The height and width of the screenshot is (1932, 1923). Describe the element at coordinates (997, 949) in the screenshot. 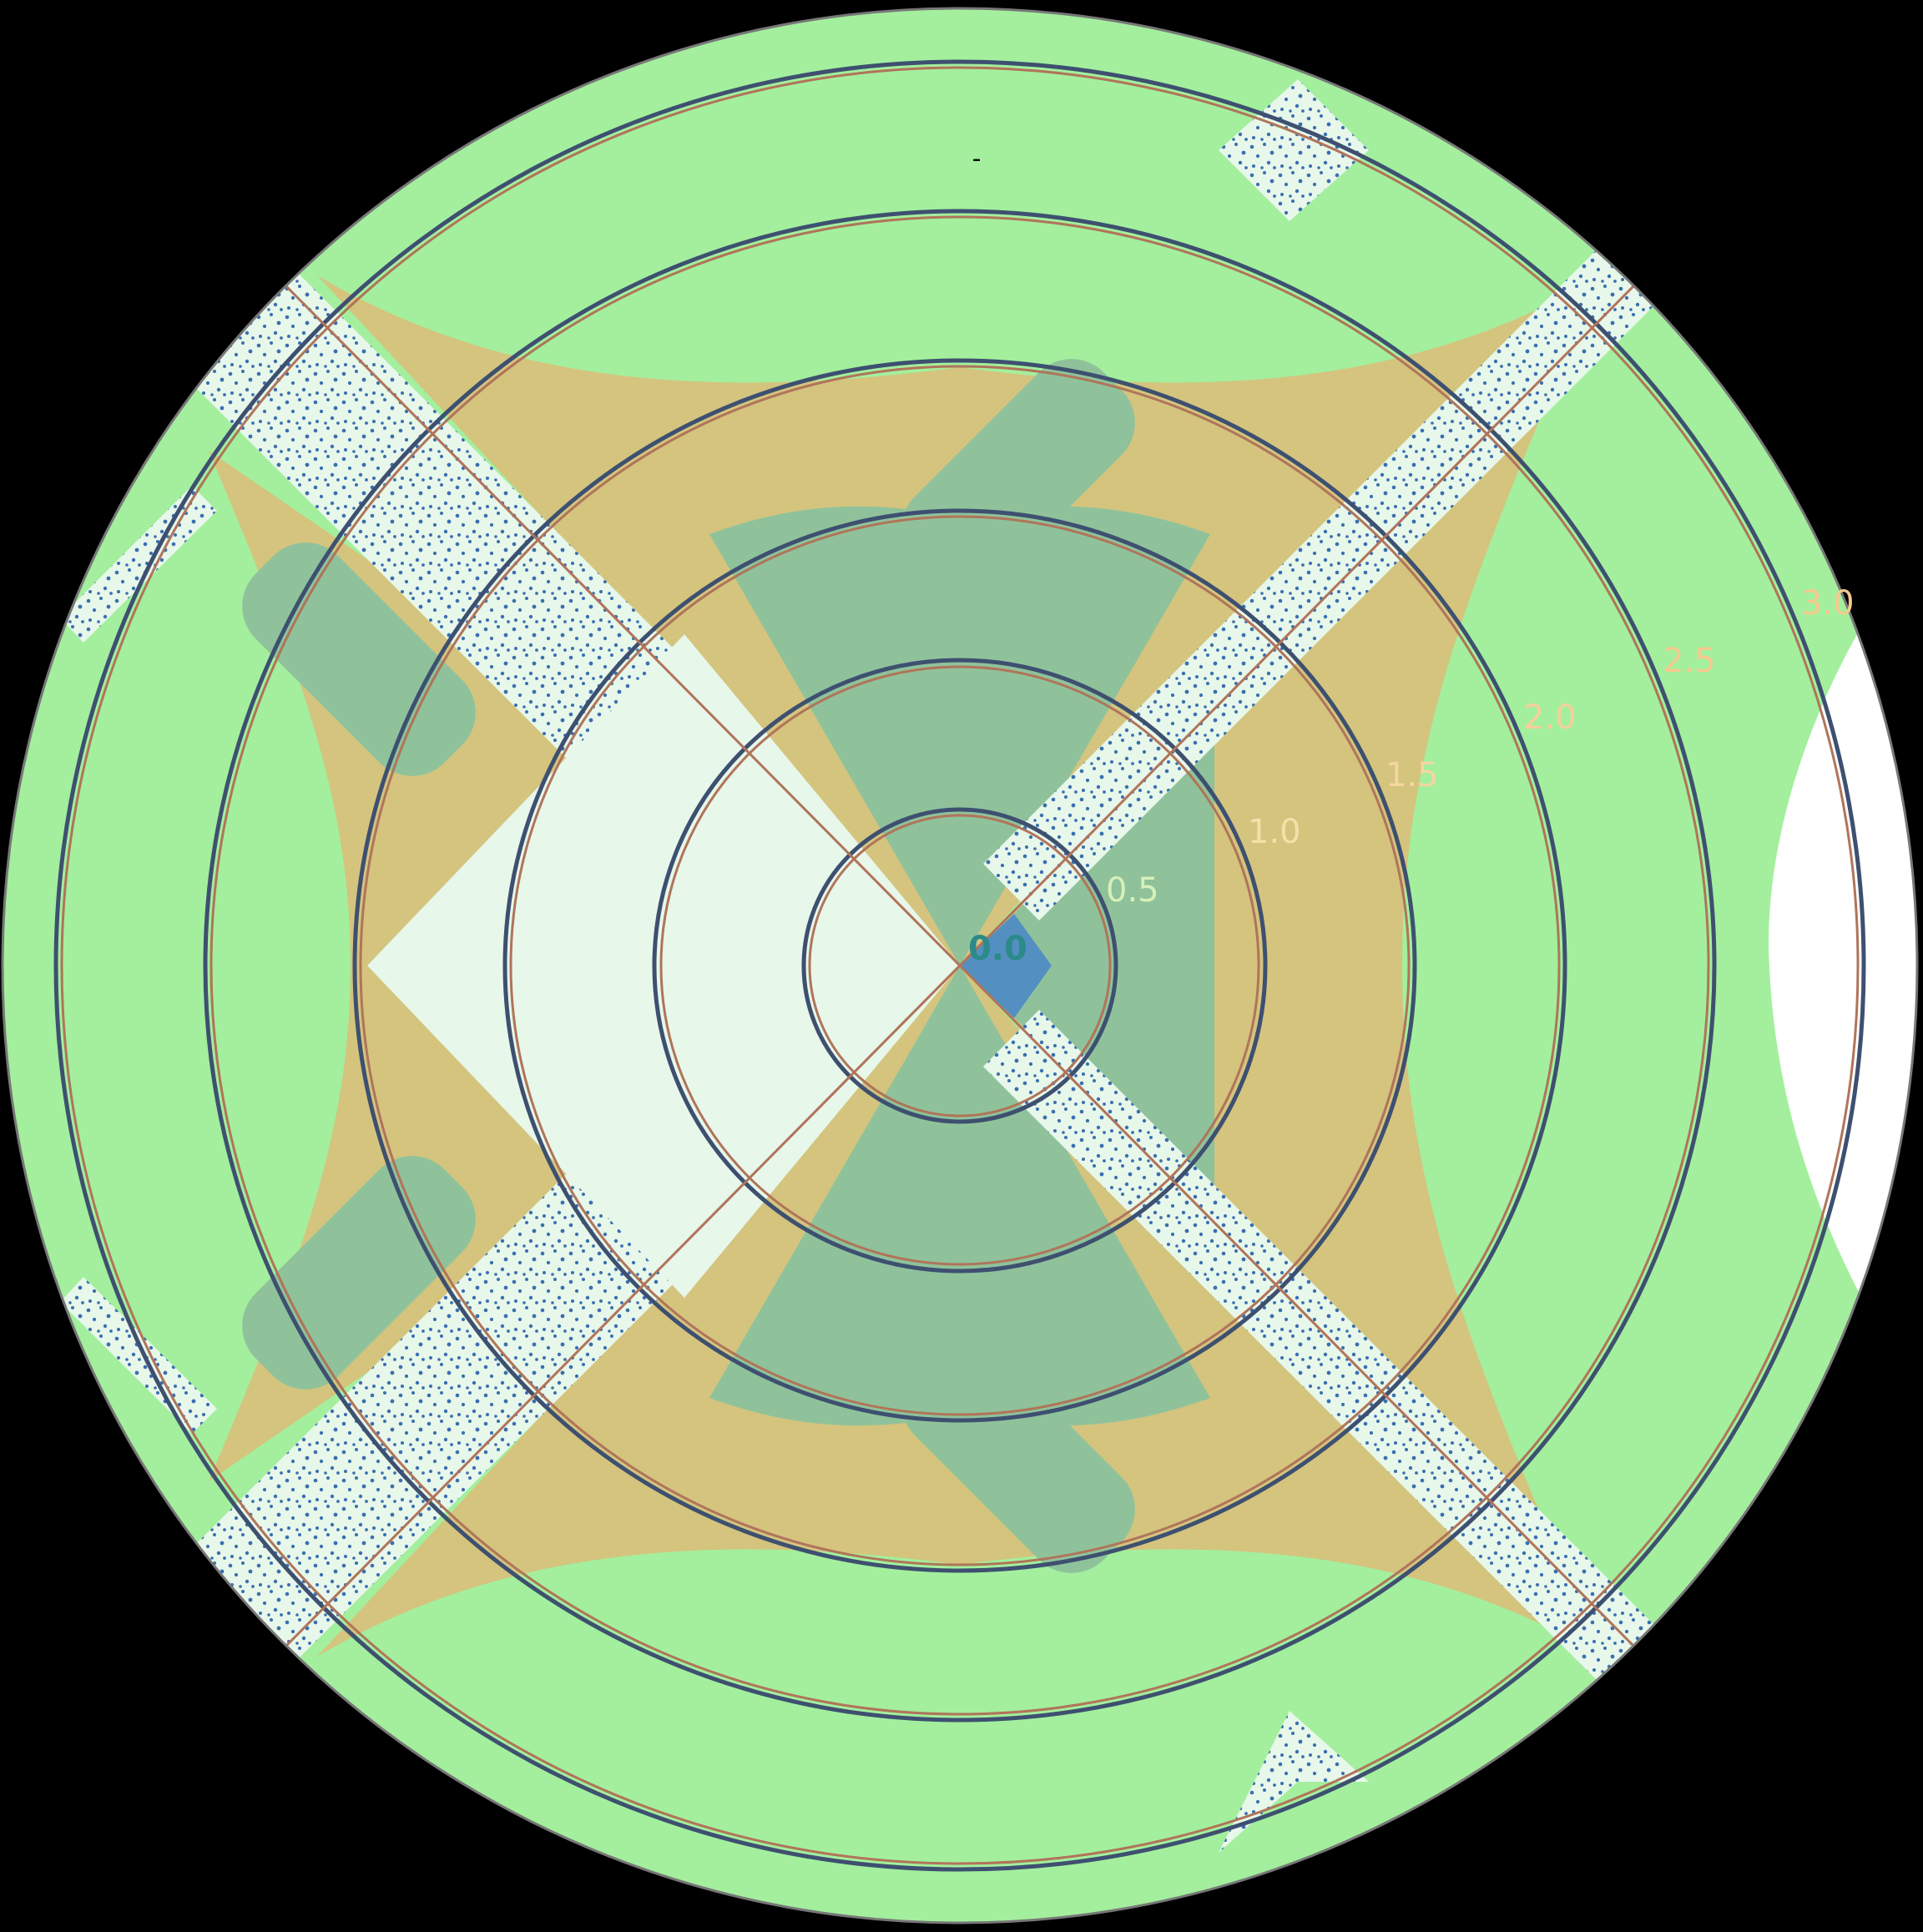

I see `radial-label-0: 0.0` at that location.